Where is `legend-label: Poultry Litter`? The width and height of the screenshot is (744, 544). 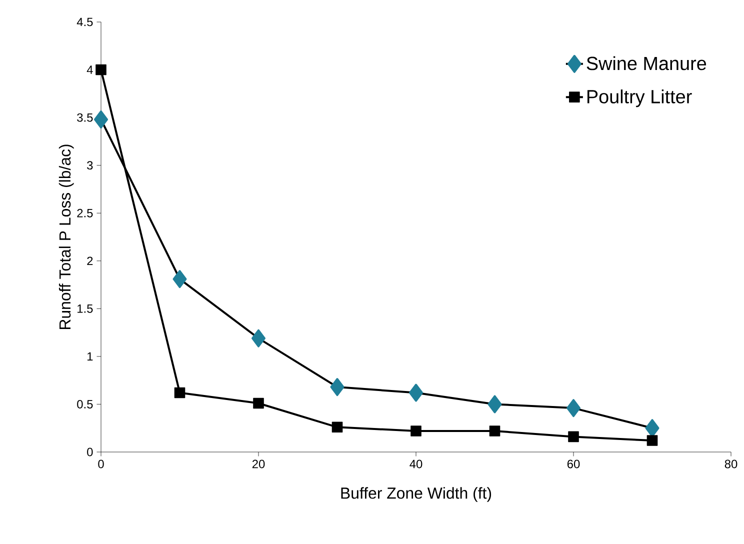 legend-label: Poultry Litter is located at coordinates (639, 98).